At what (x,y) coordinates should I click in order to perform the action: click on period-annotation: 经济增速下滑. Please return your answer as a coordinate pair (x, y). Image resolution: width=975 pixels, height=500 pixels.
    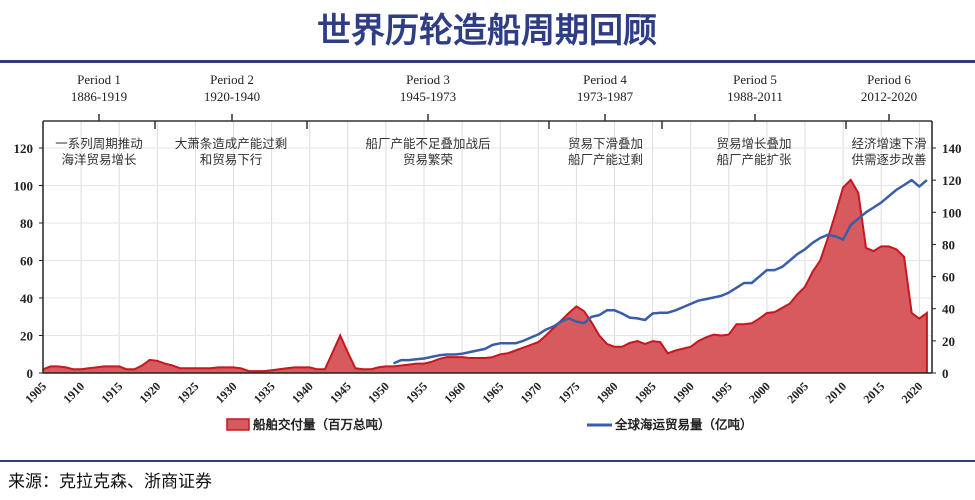
    Looking at the image, I should click on (888, 143).